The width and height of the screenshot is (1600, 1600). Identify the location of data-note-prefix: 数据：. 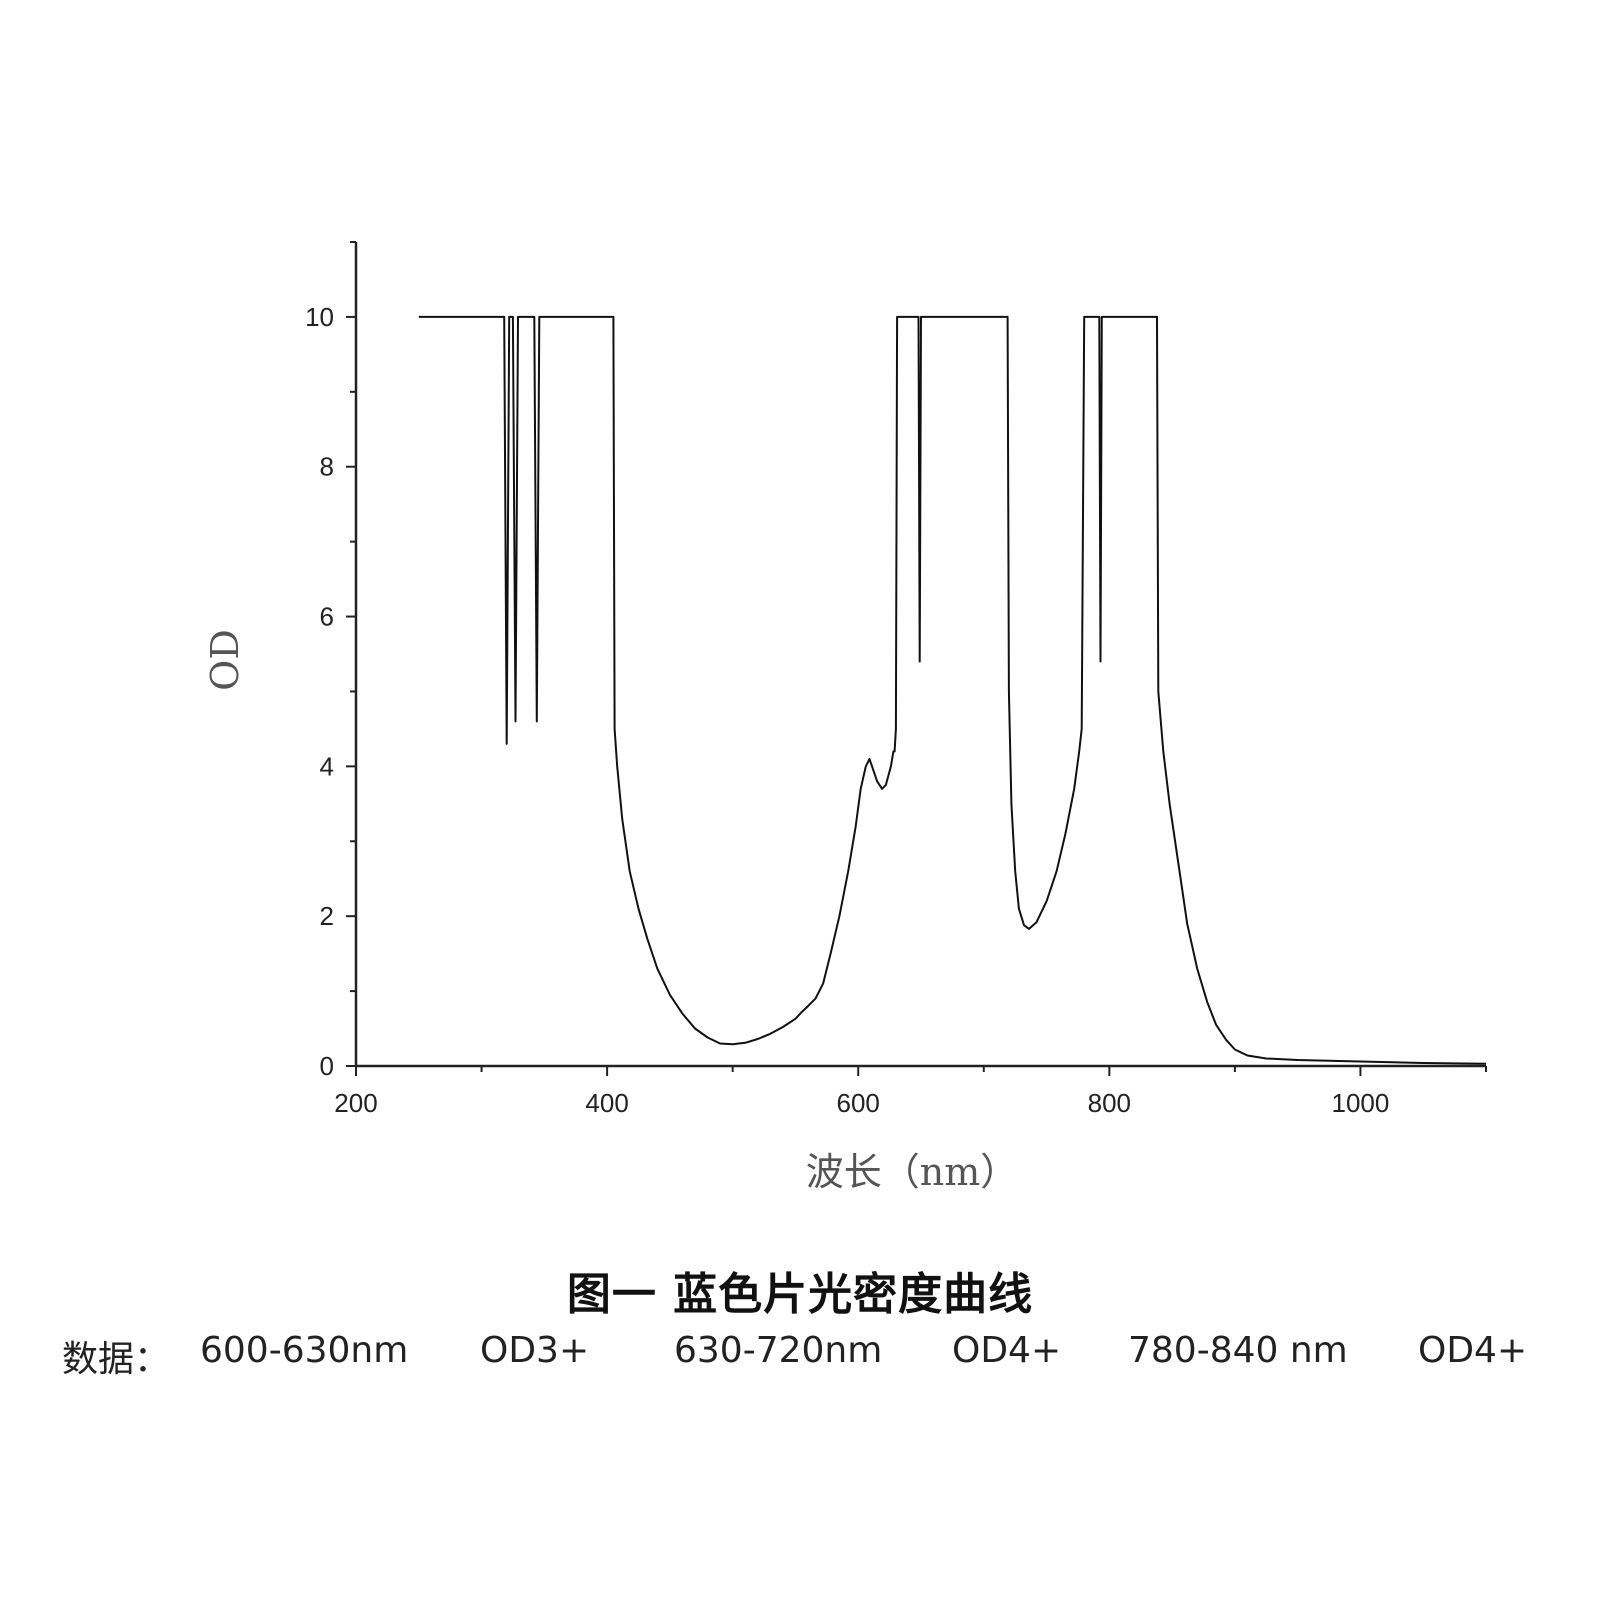
(116, 1359).